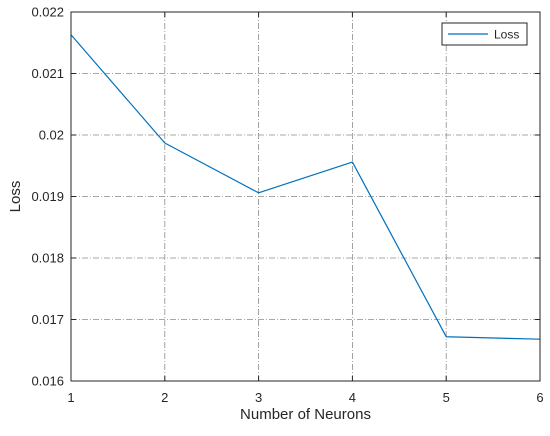  Describe the element at coordinates (506, 35) in the screenshot. I see `legend-label: Loss` at that location.